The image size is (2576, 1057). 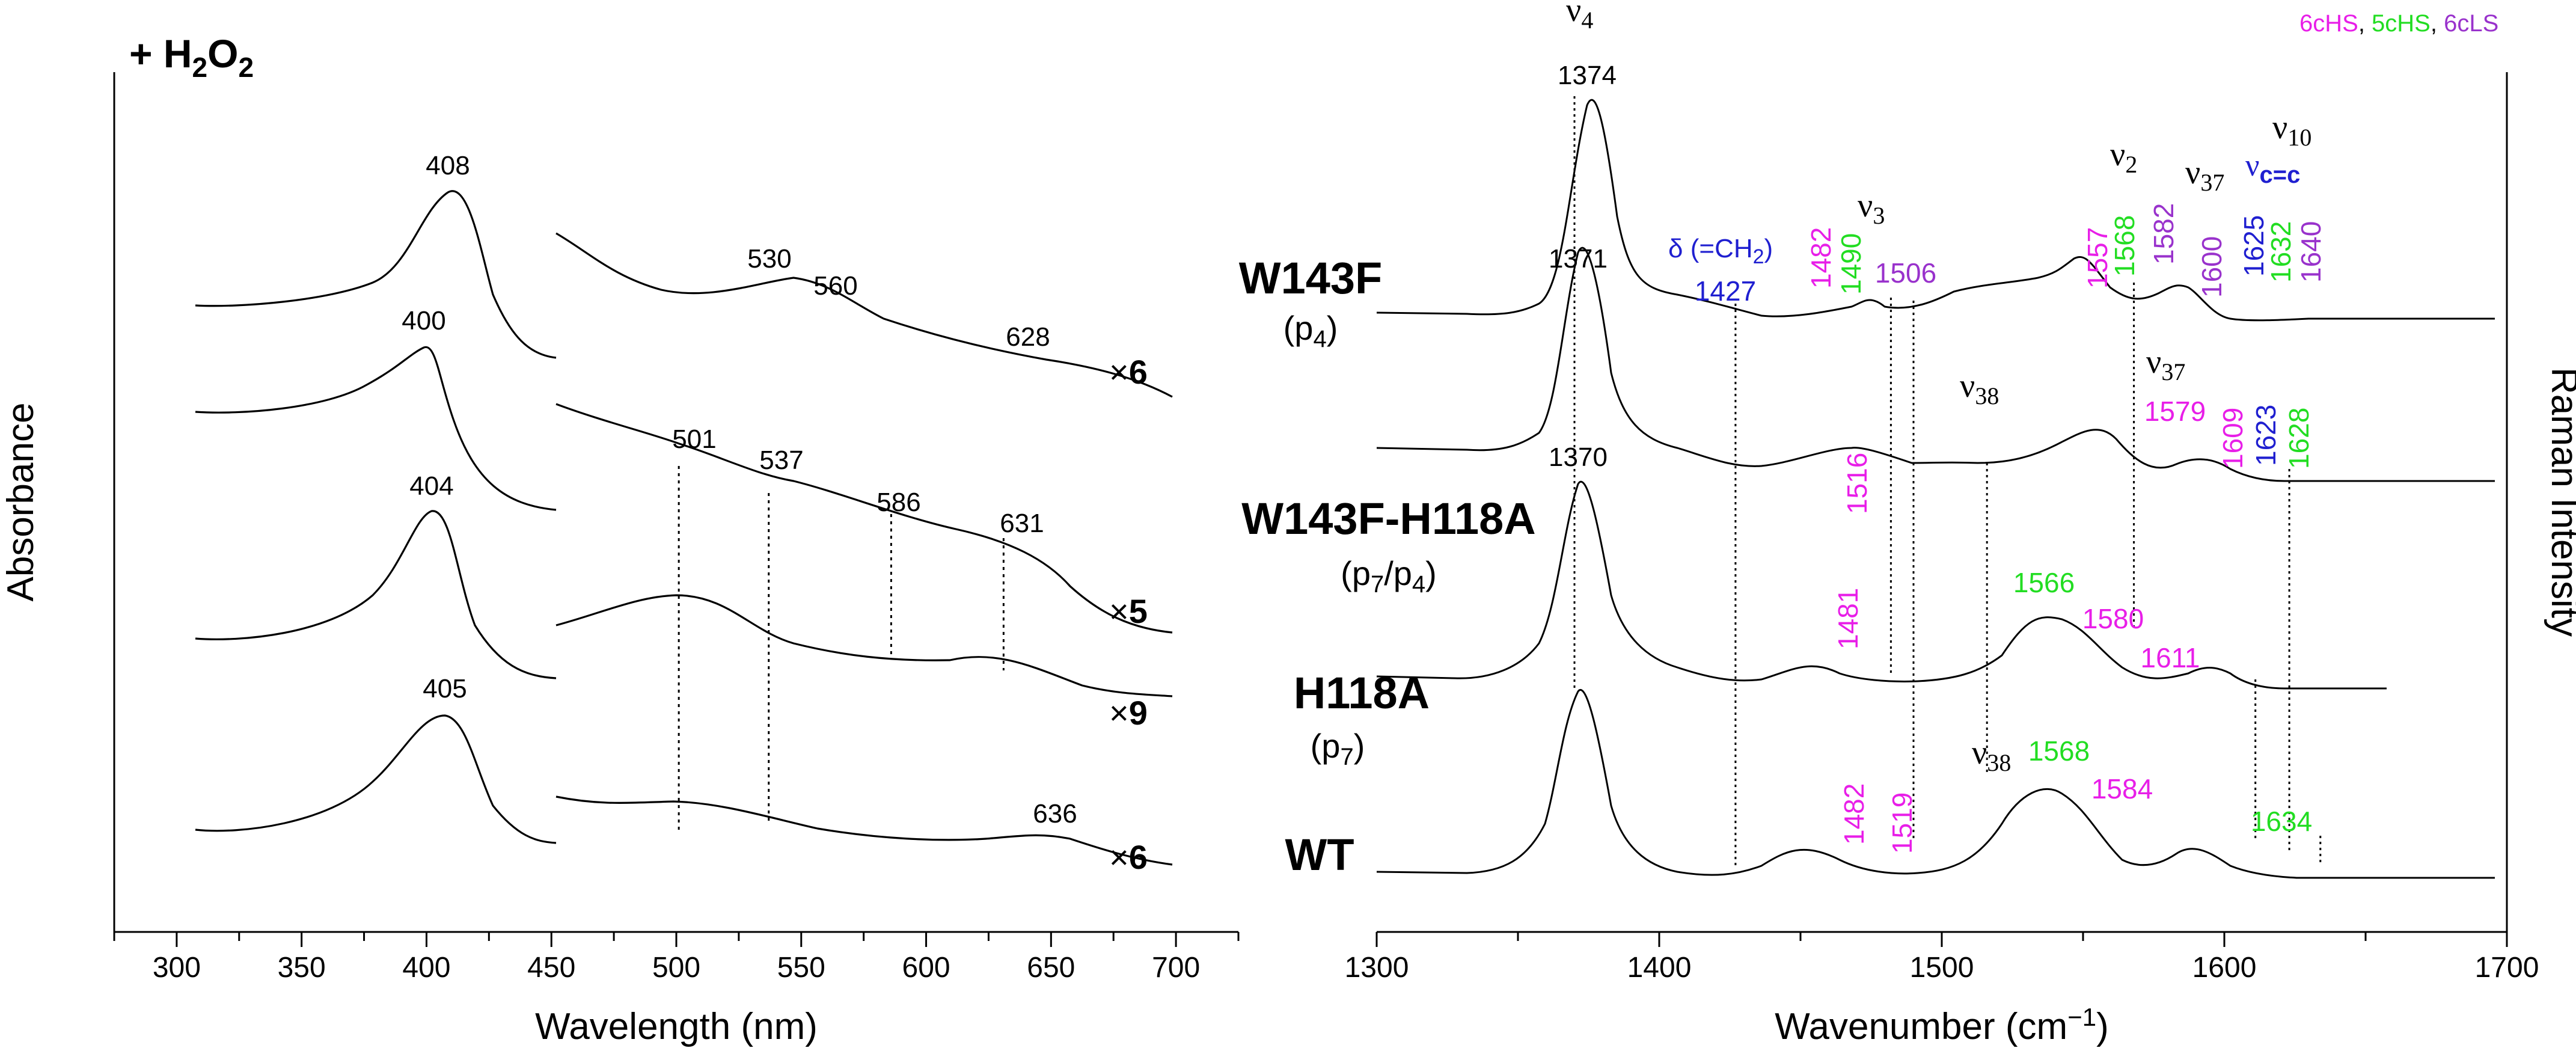 I want to click on raman-x-ticks: 1300 1400 1500 1600 1700, so click(x=1942, y=958).